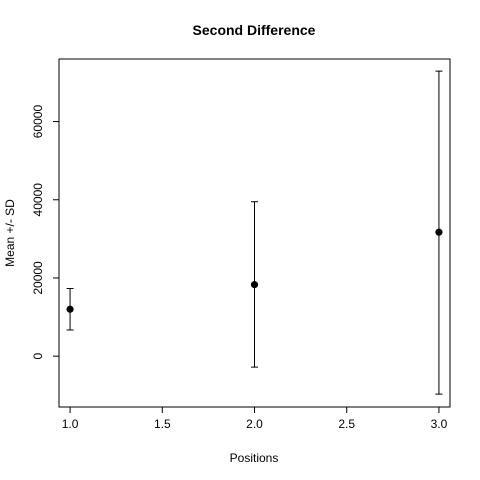  I want to click on y-tick-label: 20000, so click(38, 278).